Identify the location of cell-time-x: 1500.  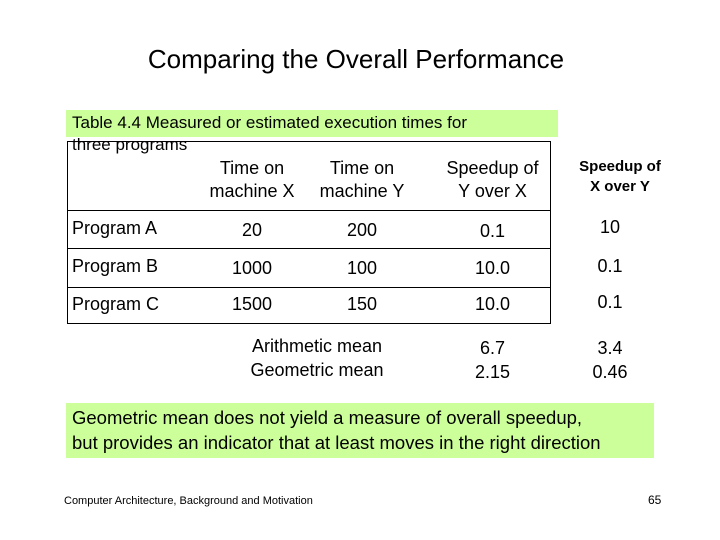
(252, 304).